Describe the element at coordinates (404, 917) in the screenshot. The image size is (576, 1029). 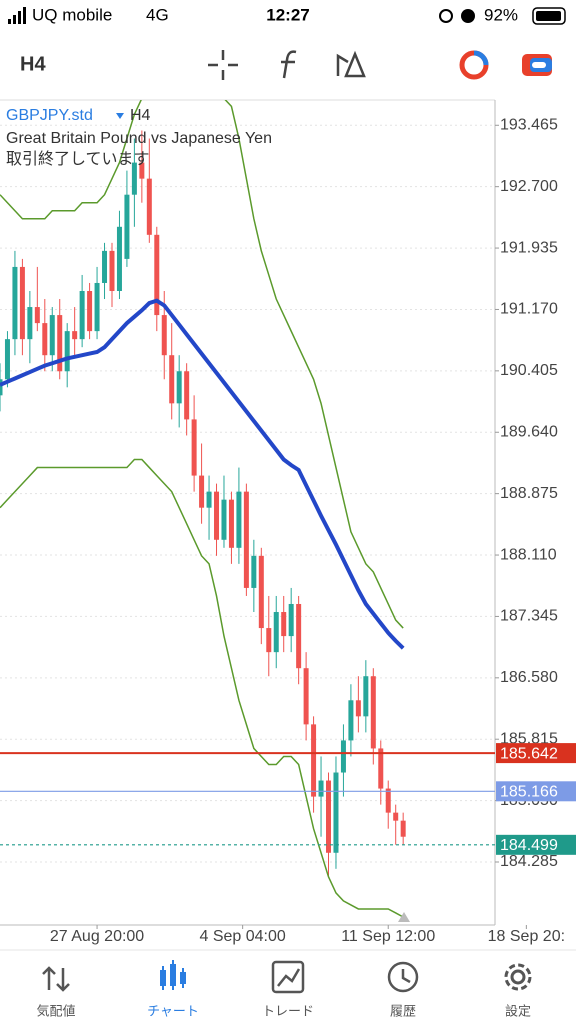
I see `scroll-marker` at that location.